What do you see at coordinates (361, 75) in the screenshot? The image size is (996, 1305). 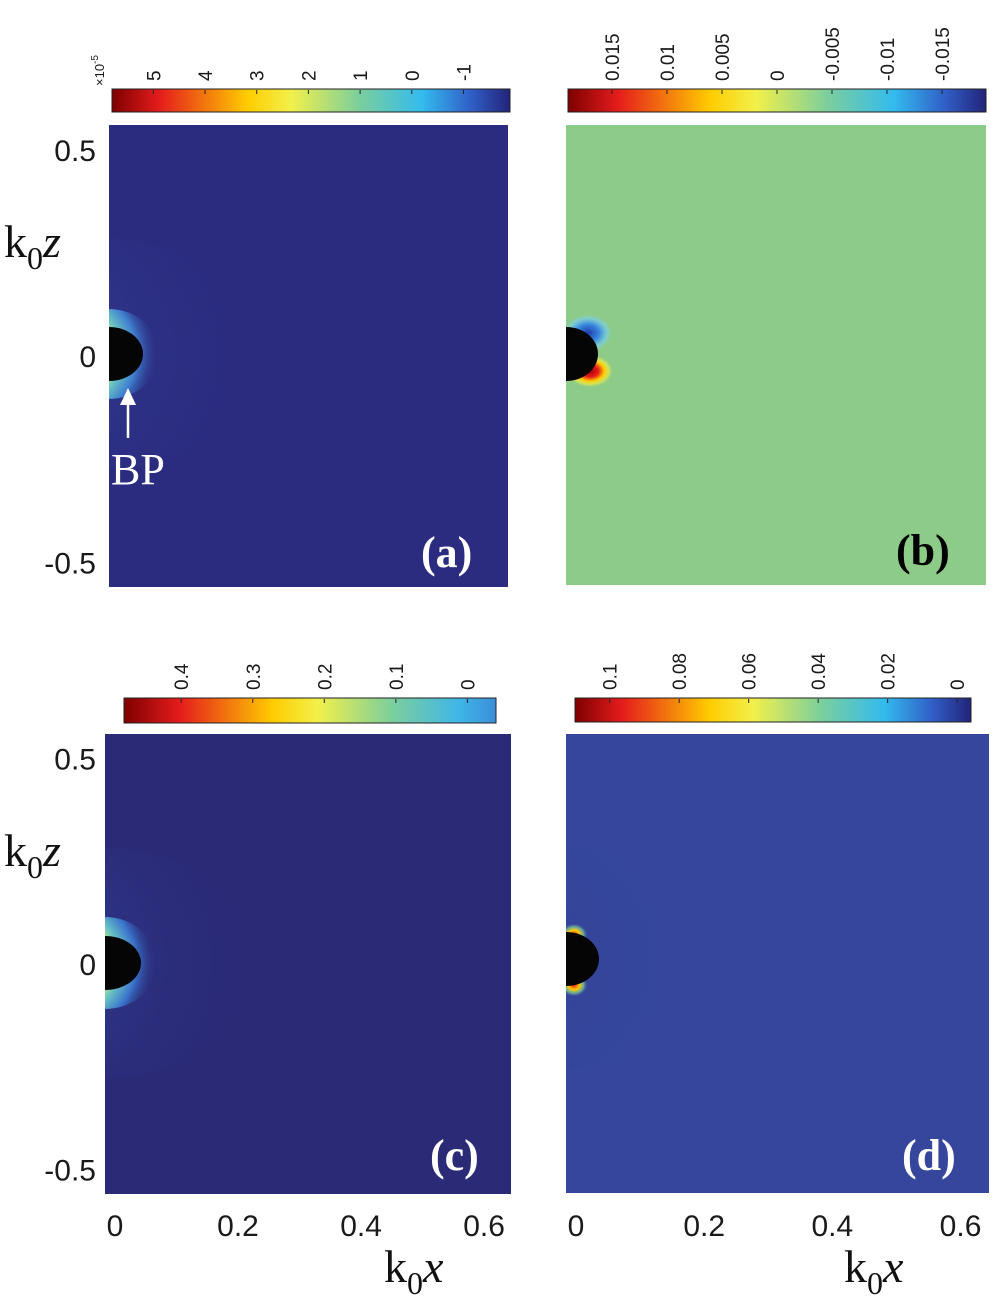 I see `colorbar-tick-label: 1` at bounding box center [361, 75].